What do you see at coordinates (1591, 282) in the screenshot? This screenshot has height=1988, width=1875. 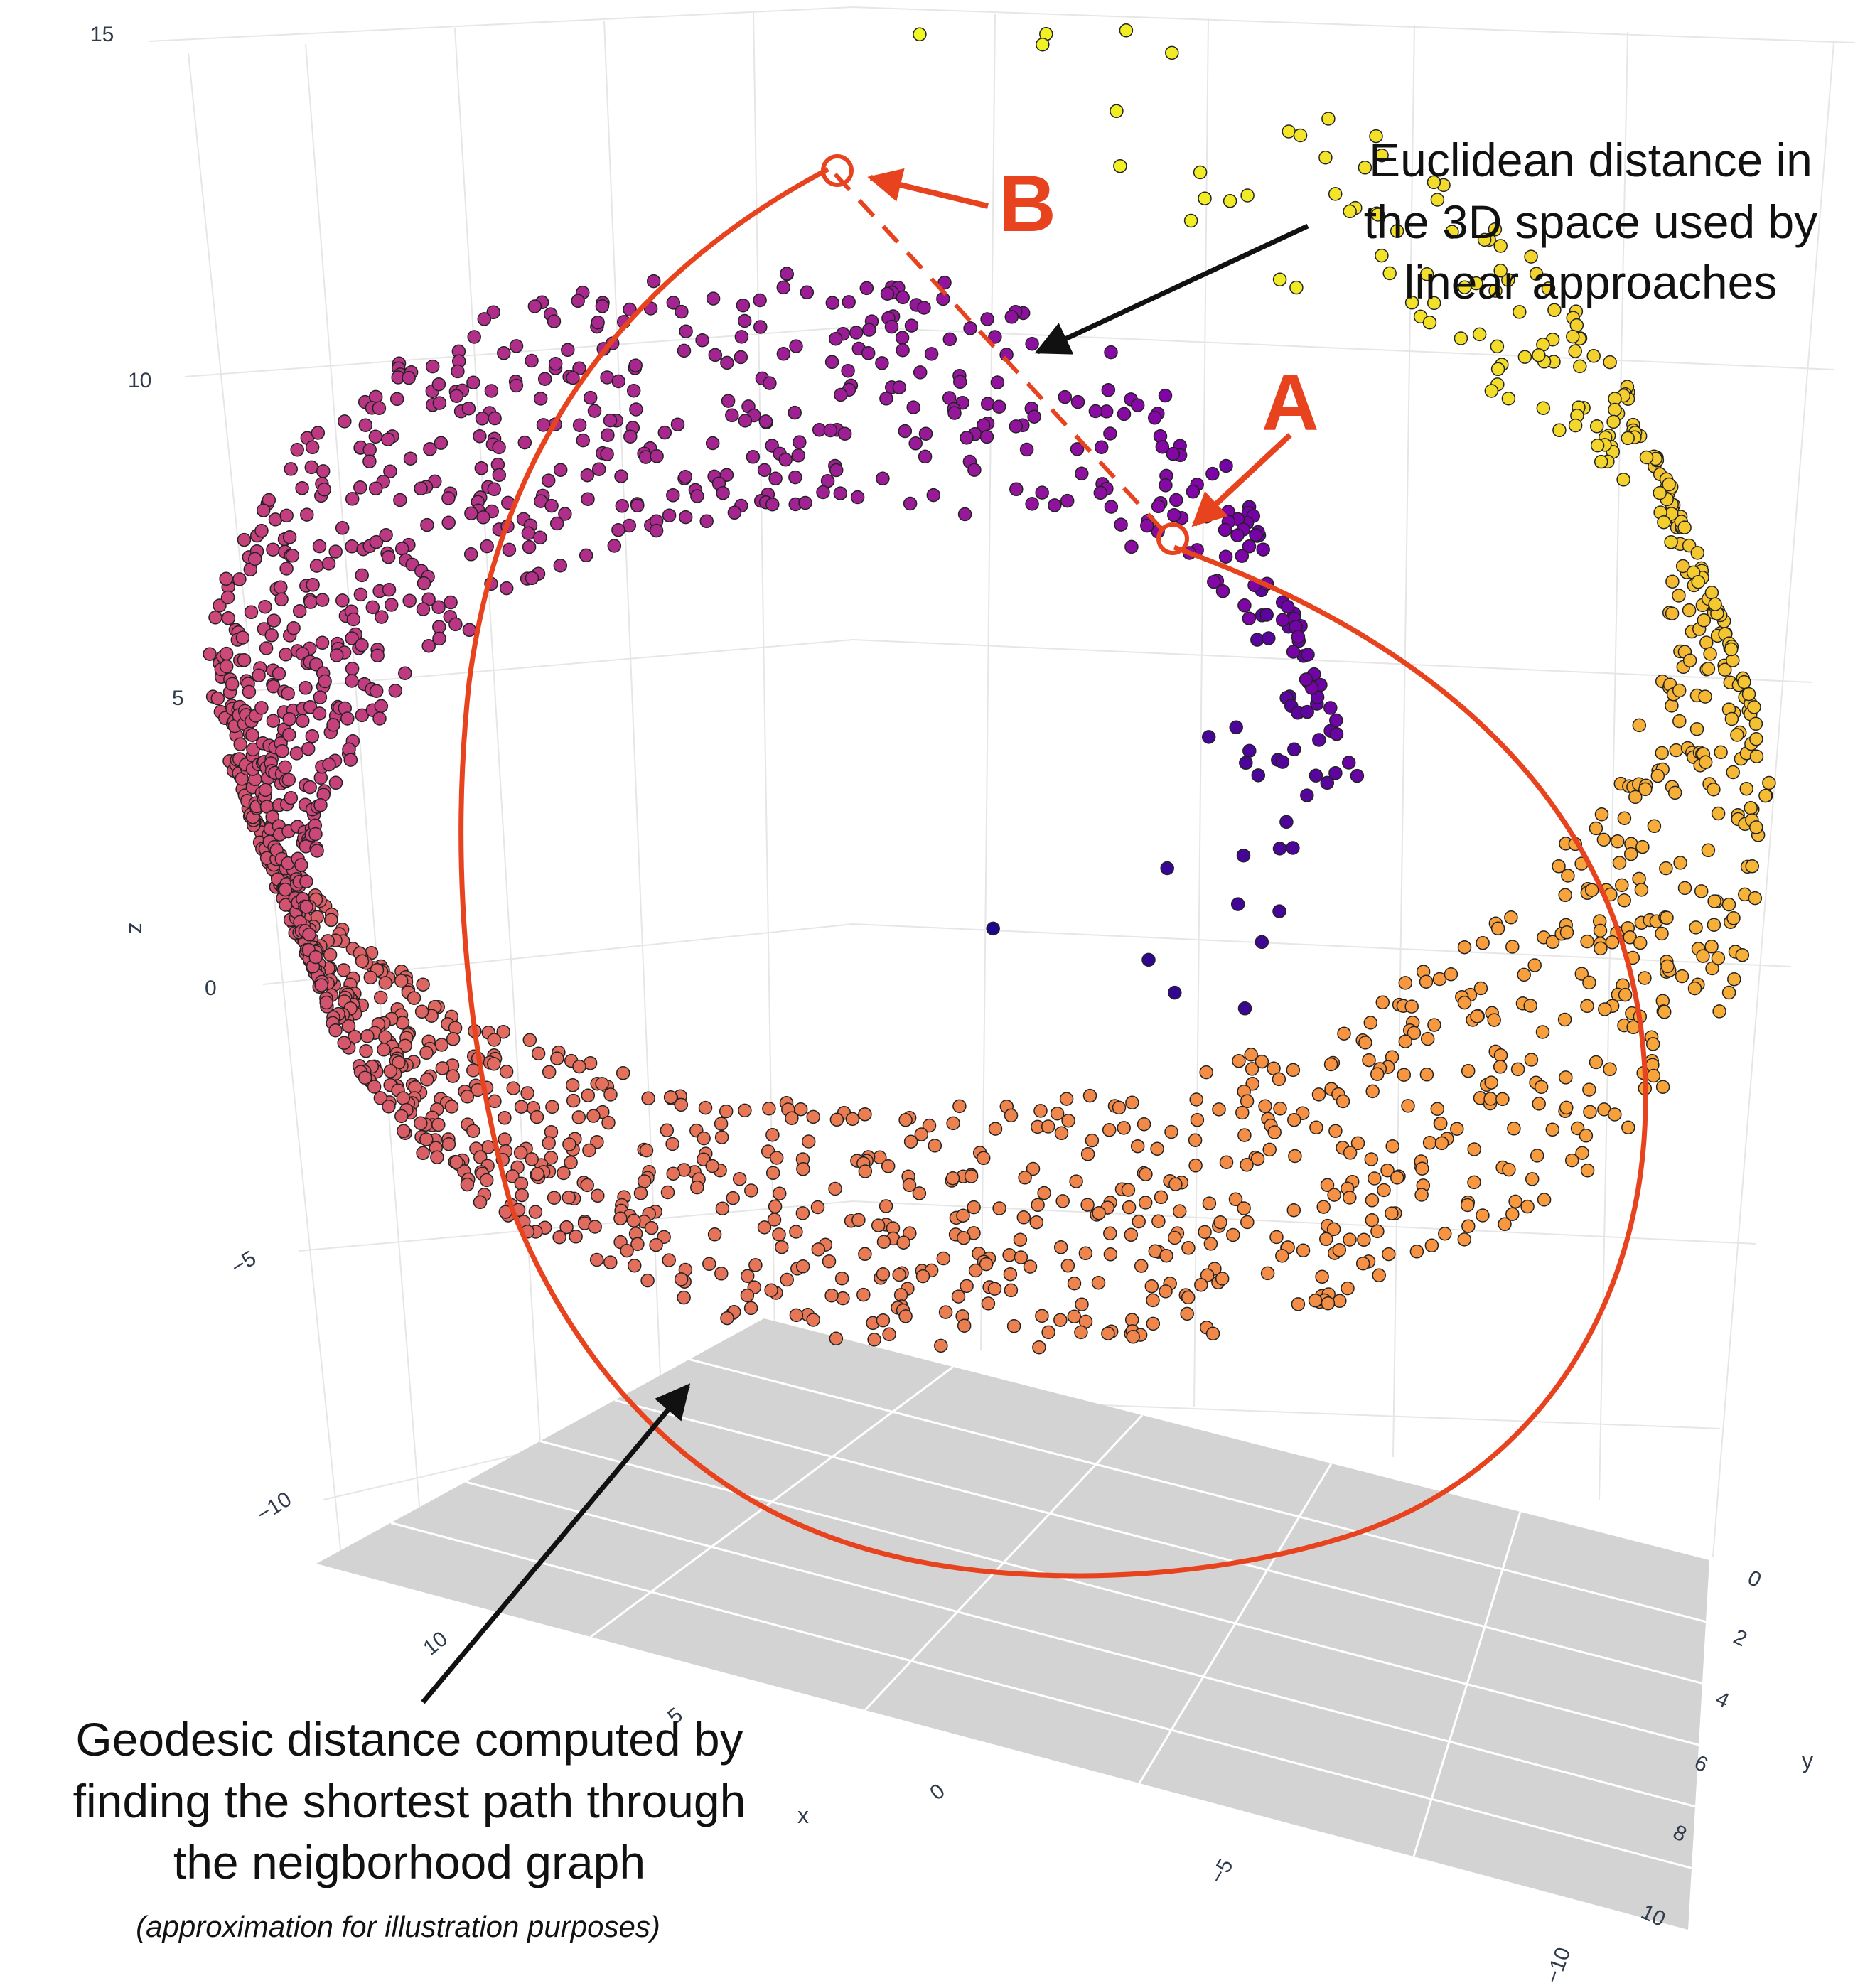 I see `euclidean-annotation-line: linear approaches` at bounding box center [1591, 282].